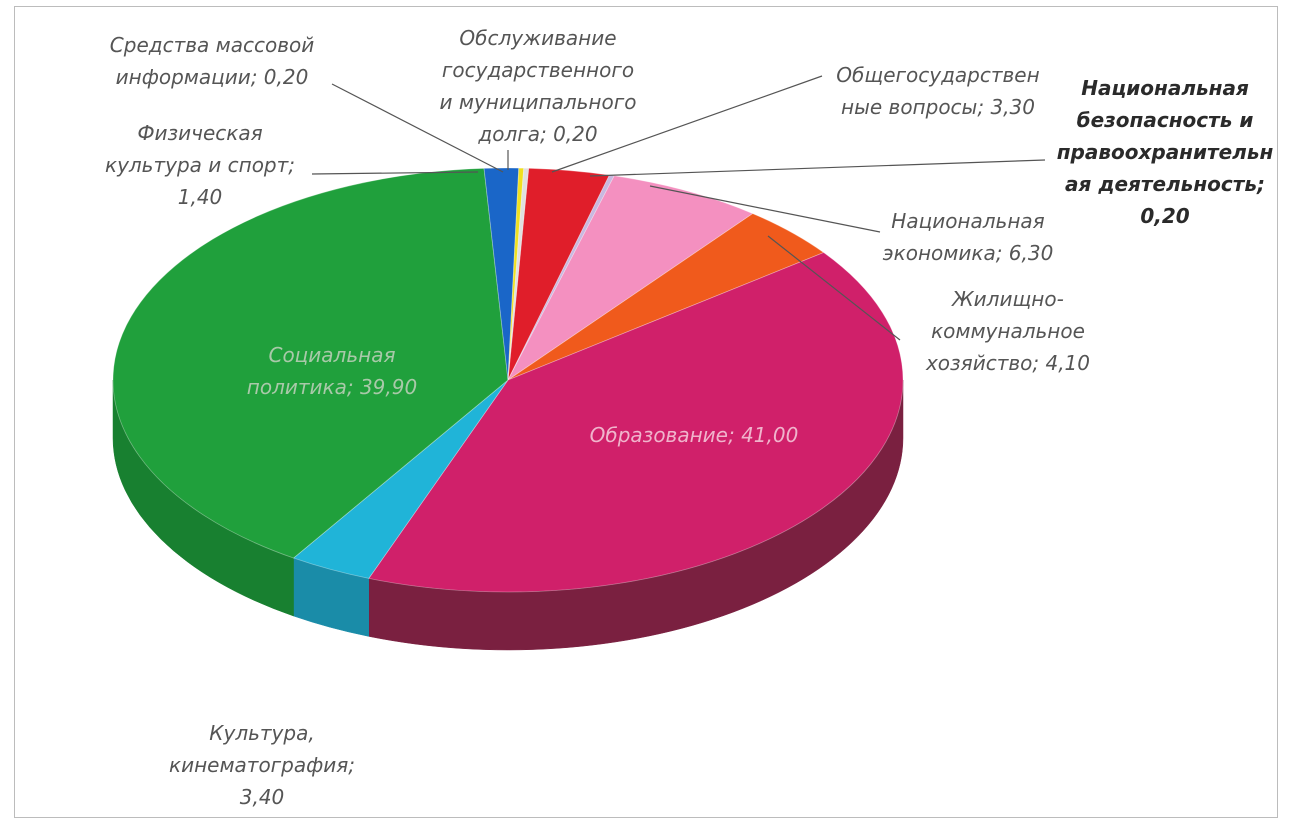  I want to click on data-label-obr: Образование; 41,00, so click(694, 435).